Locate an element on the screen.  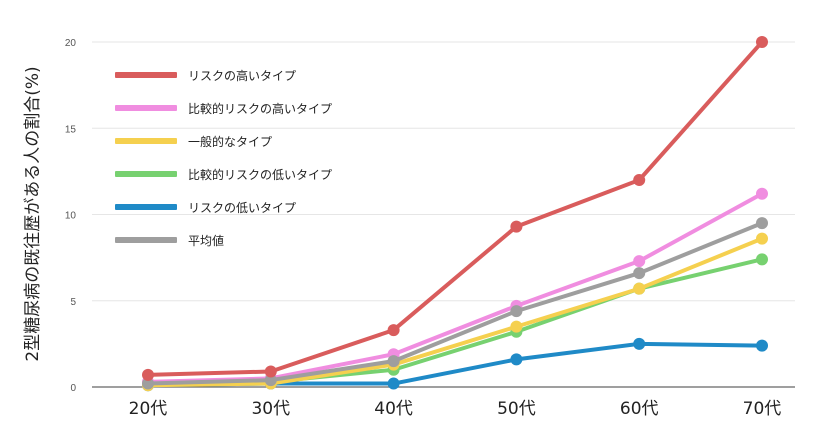
legend-label: 比較的リスクの低いタイプ is located at coordinates (260, 174).